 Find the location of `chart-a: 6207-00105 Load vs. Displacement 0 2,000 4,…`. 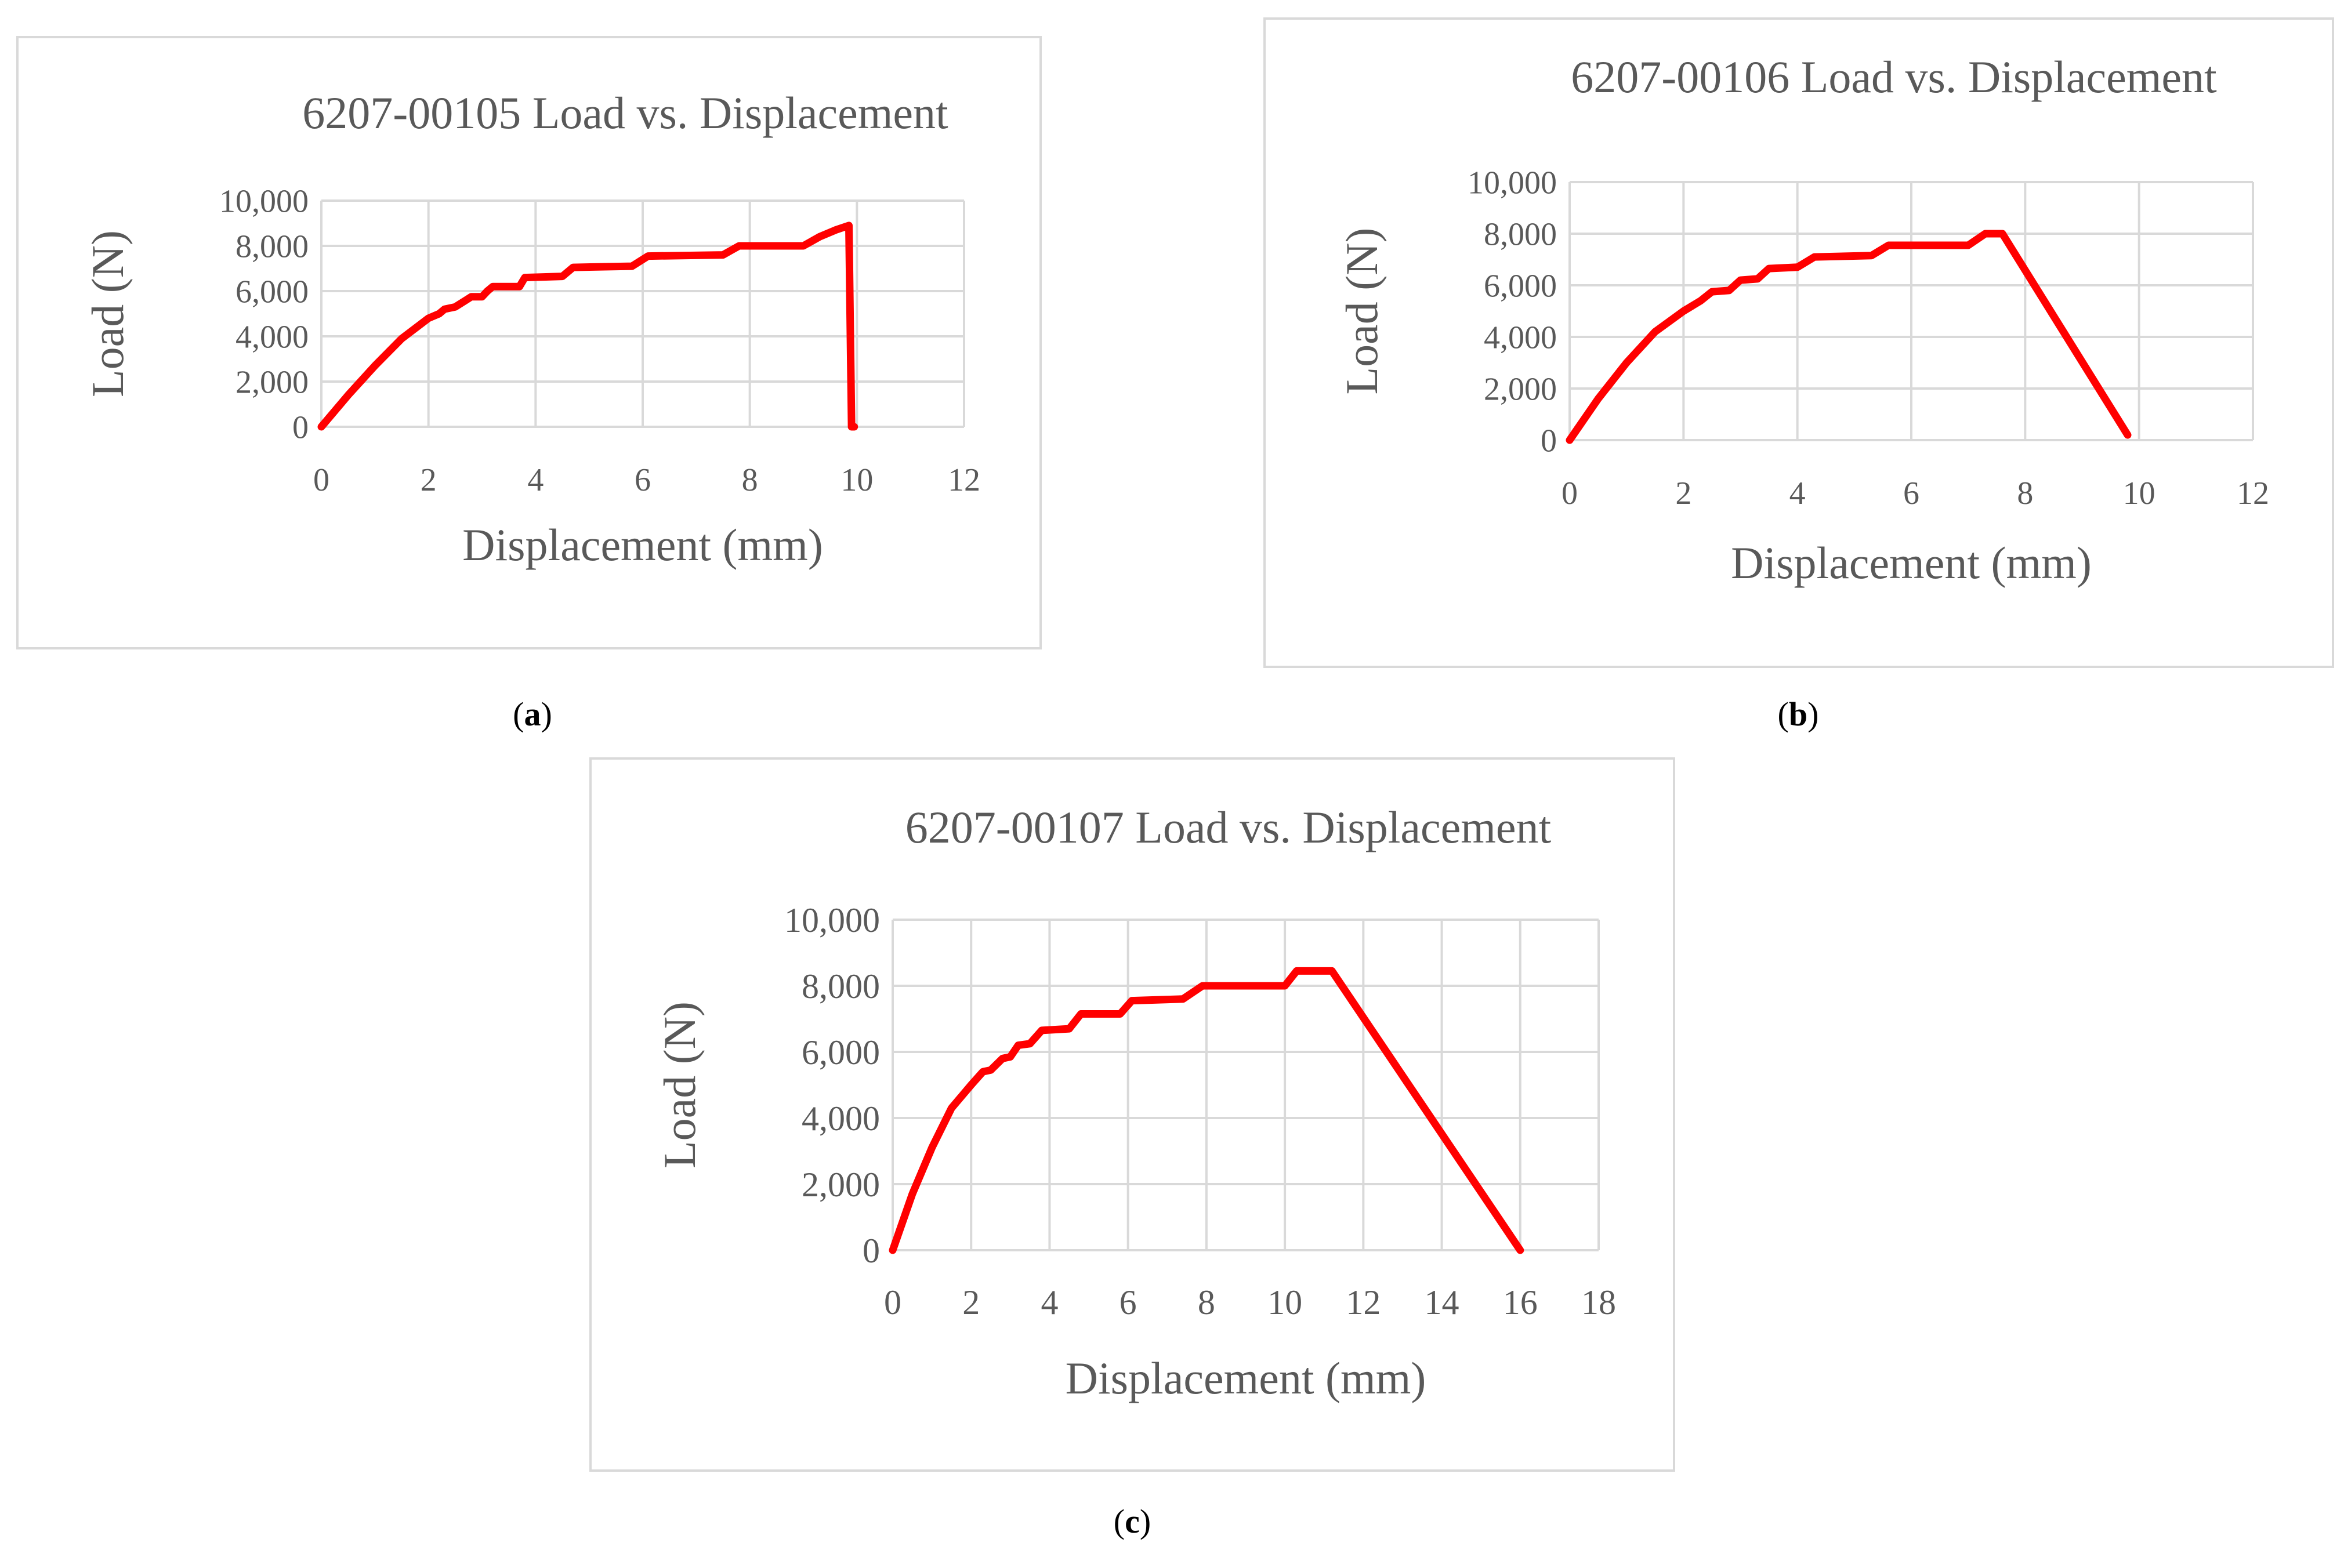

chart-a: 6207-00105 Load vs. Displacement 0 2,000 4,… is located at coordinates (531, 329).